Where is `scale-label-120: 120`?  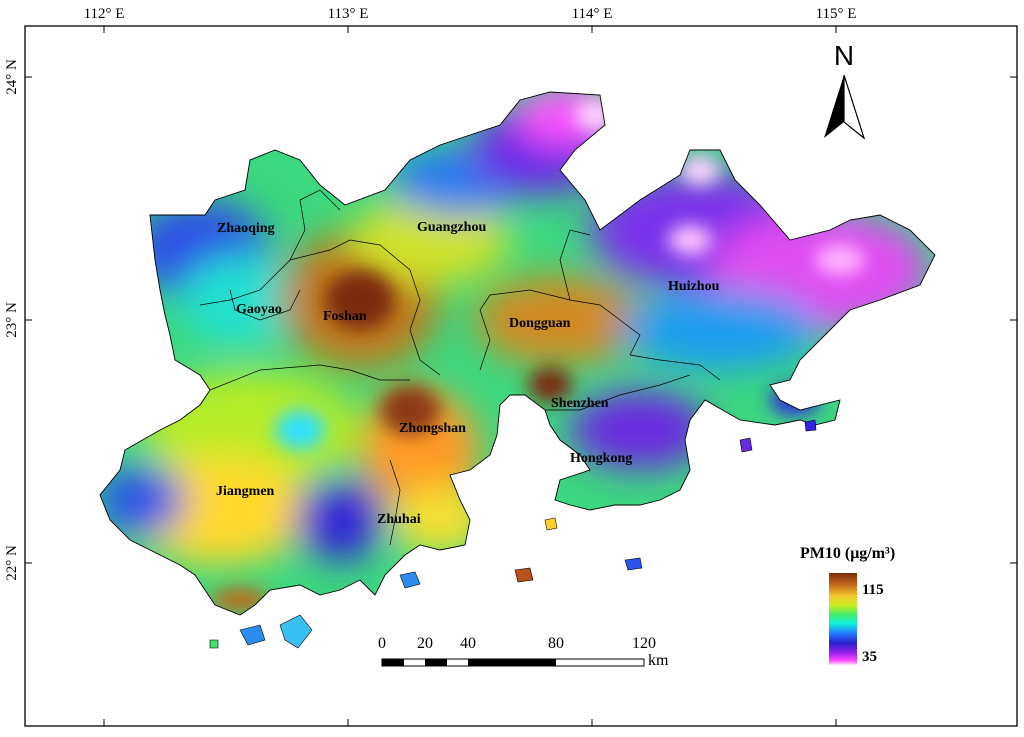 scale-label-120: 120 is located at coordinates (644, 643).